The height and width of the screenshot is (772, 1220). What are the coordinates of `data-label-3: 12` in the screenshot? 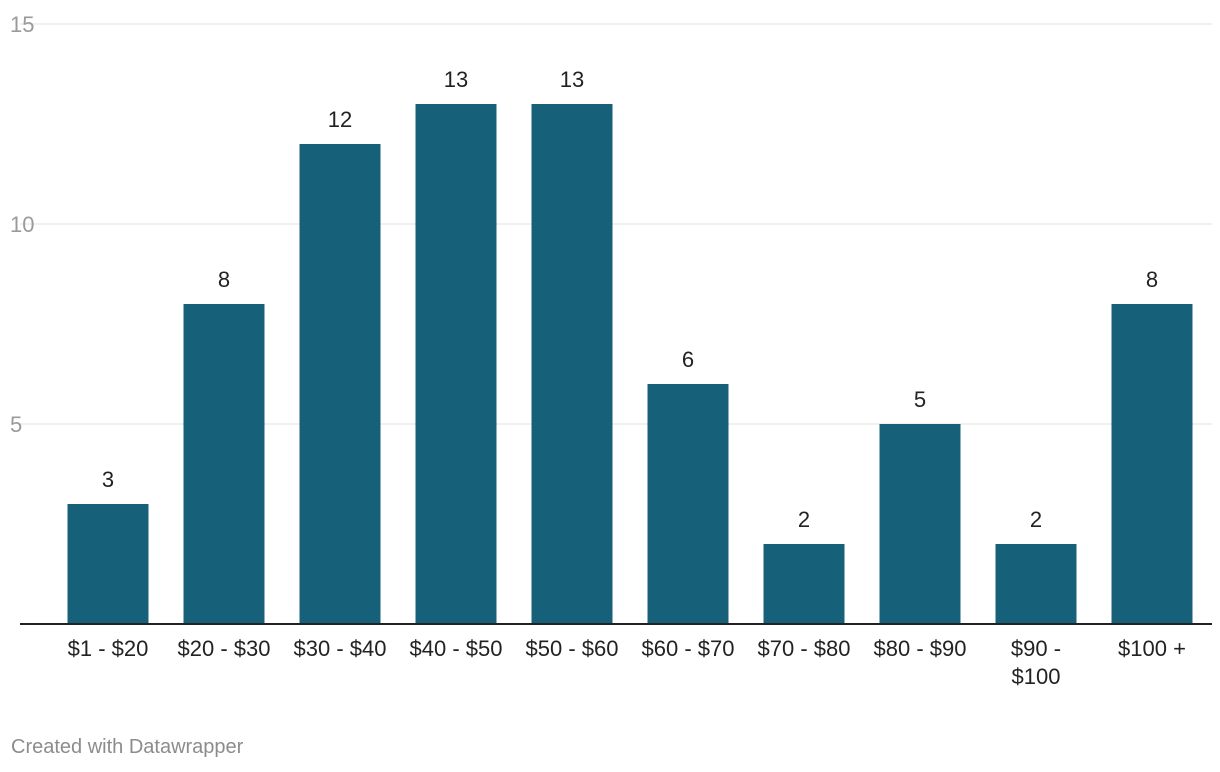 It's located at (340, 119).